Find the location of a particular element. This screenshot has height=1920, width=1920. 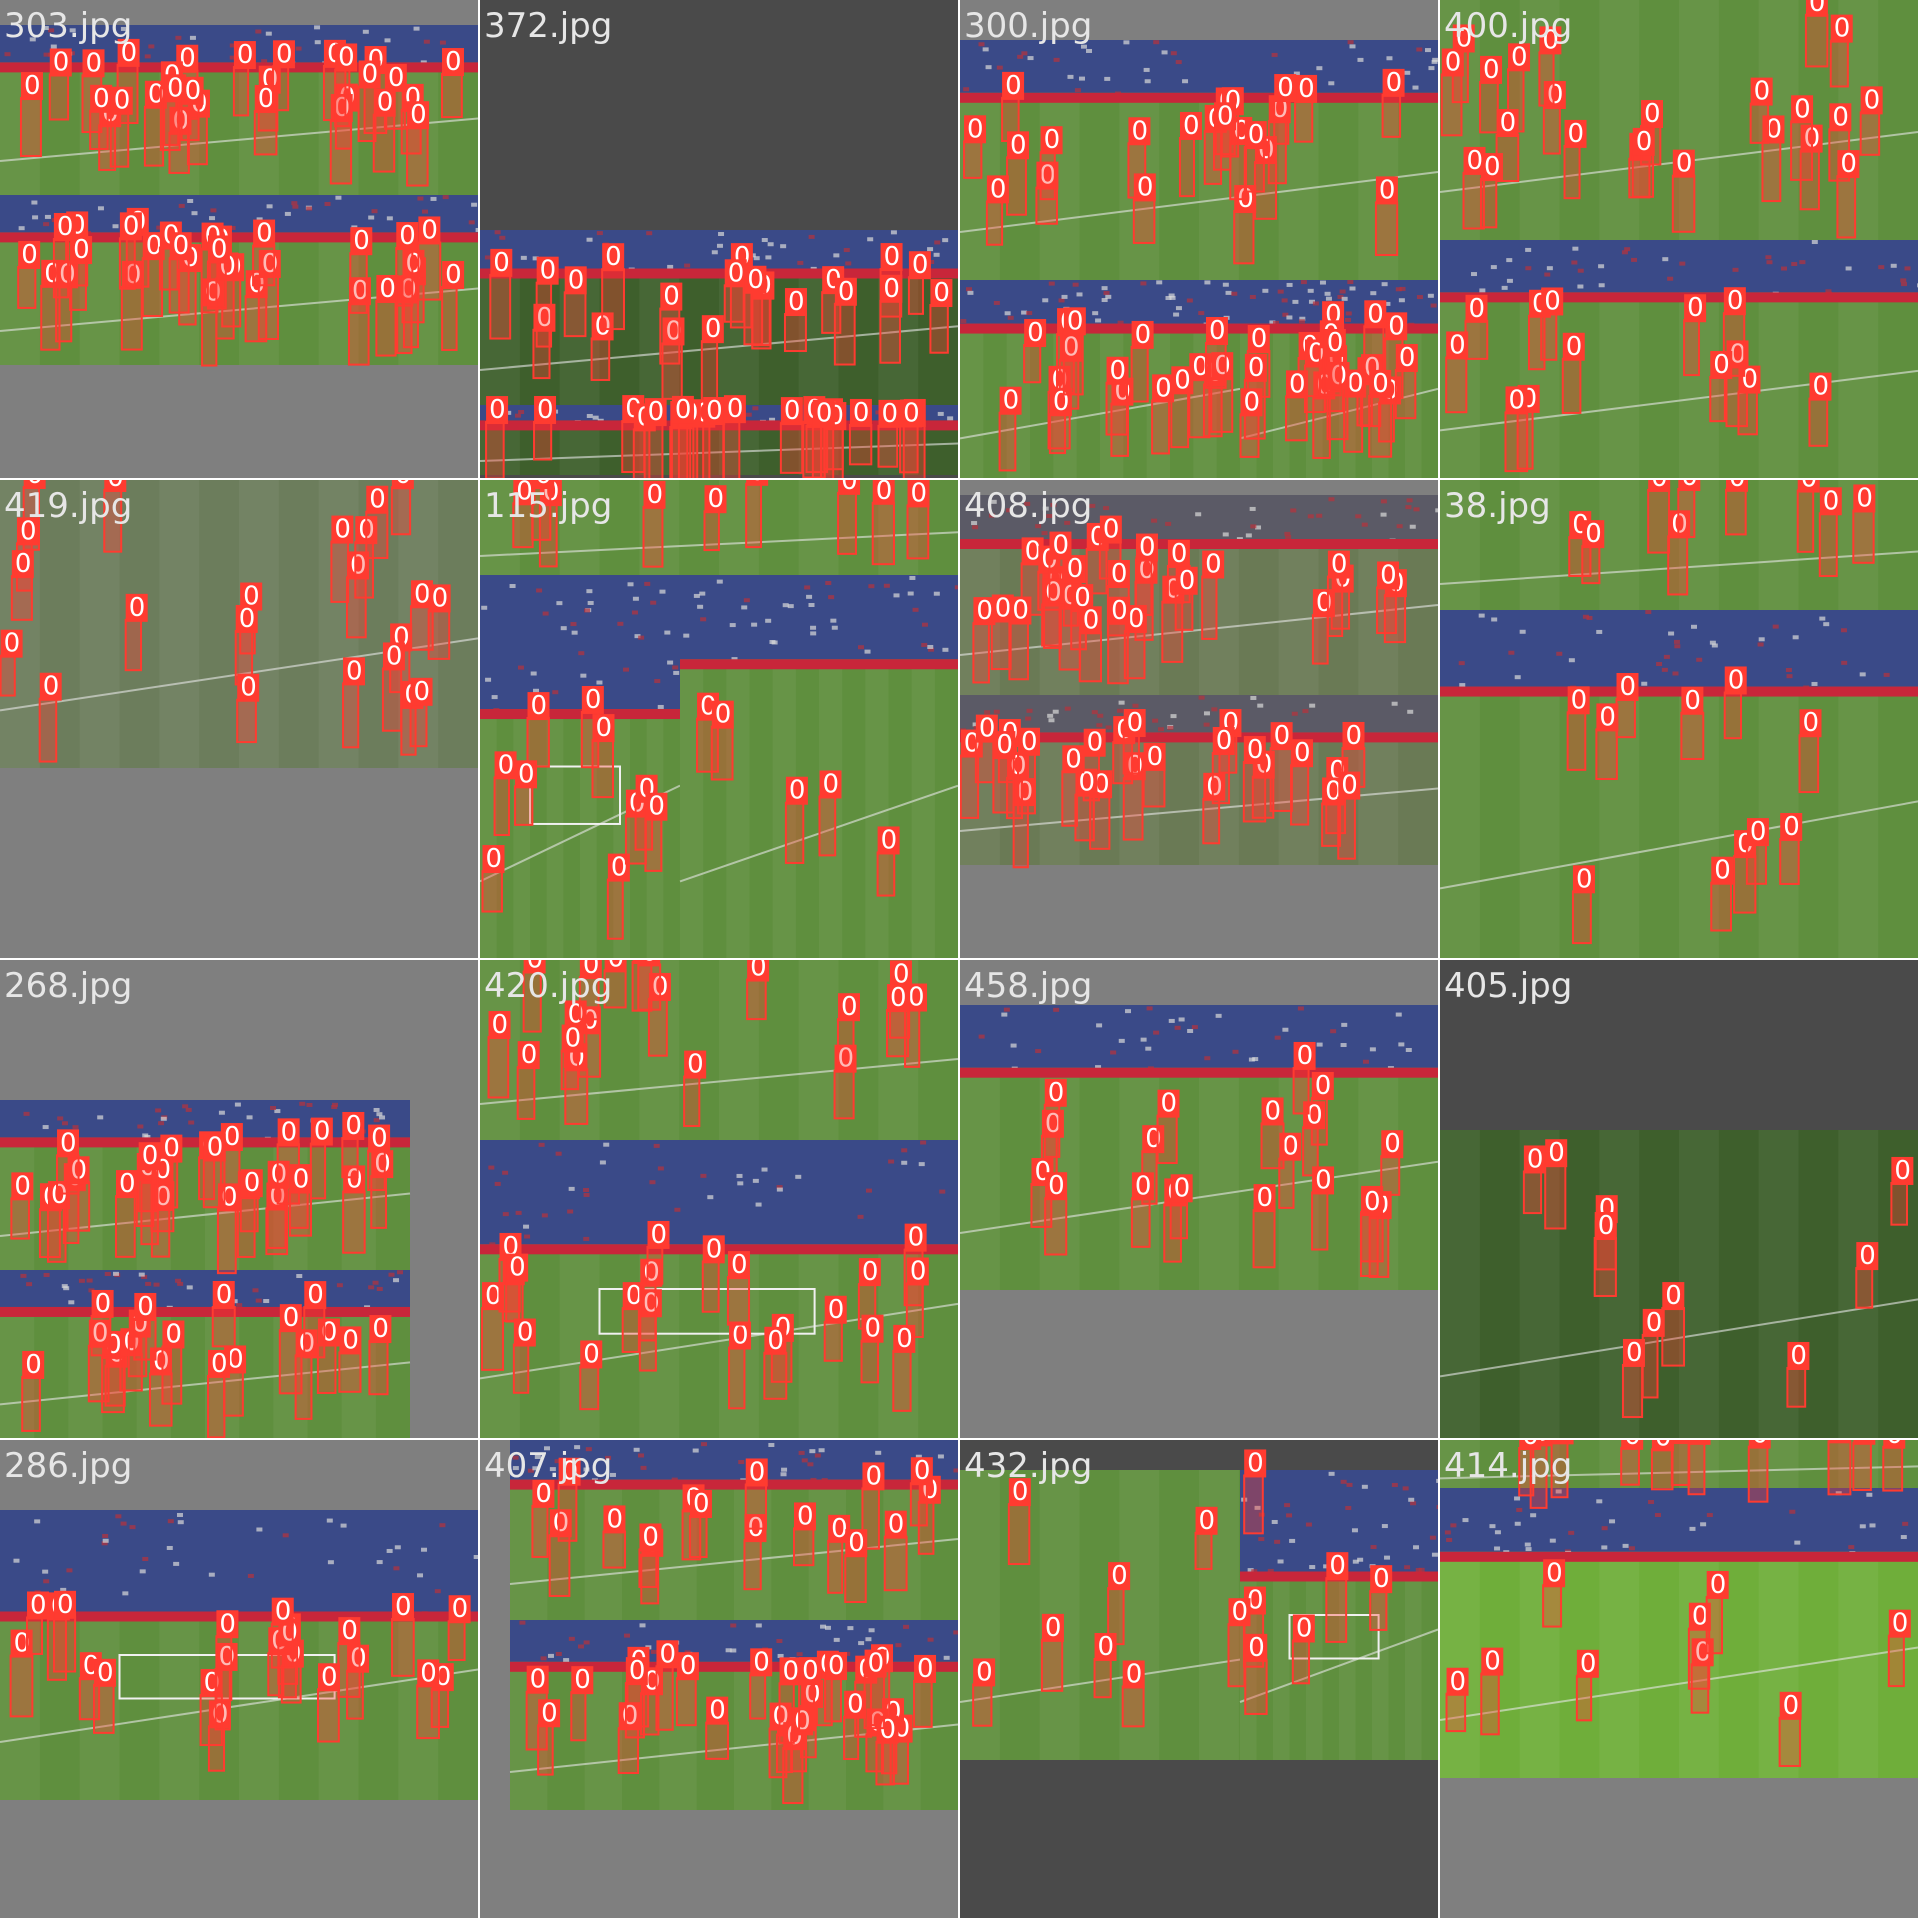

grass-stripe is located at coordinates (831, 766).